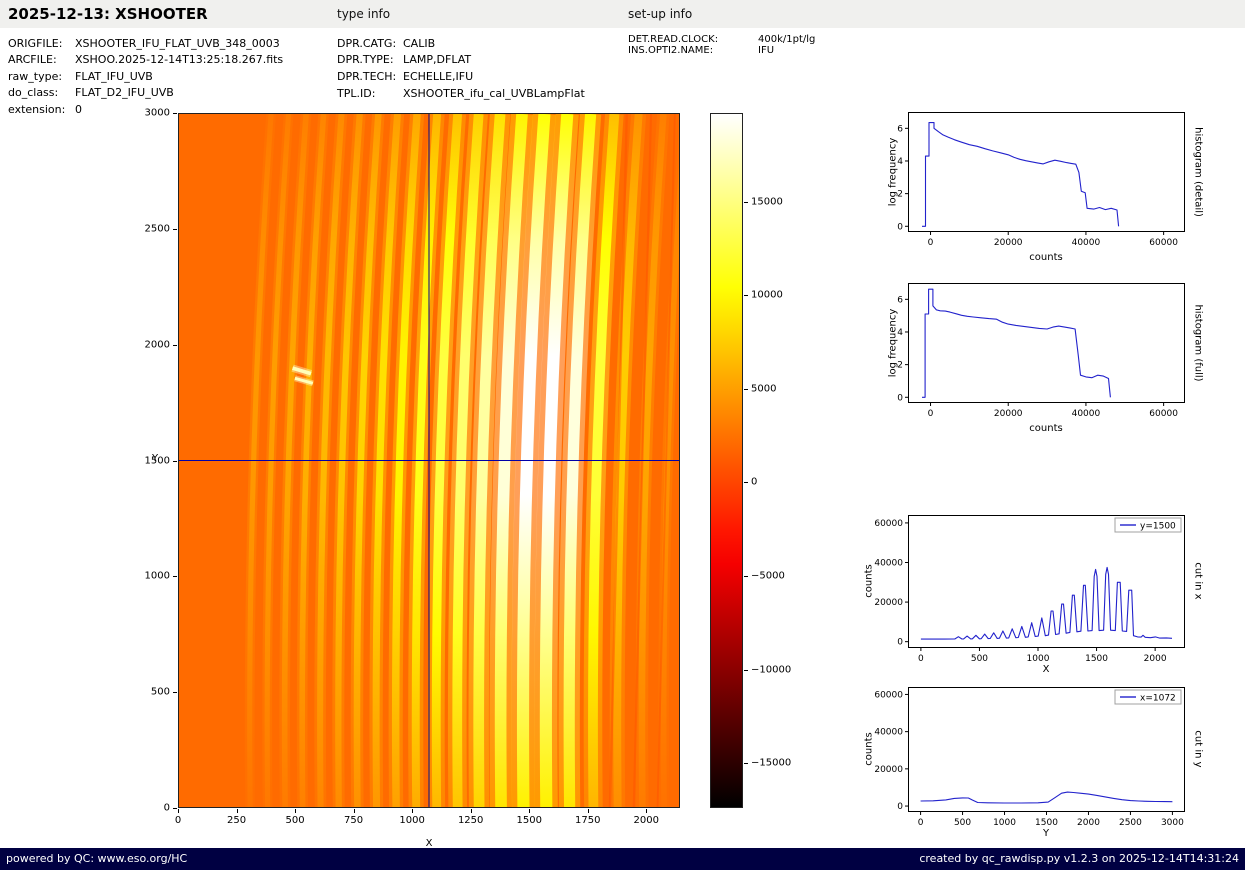  Describe the element at coordinates (660, 14) in the screenshot. I see `setup-info-heading: set-up info` at that location.